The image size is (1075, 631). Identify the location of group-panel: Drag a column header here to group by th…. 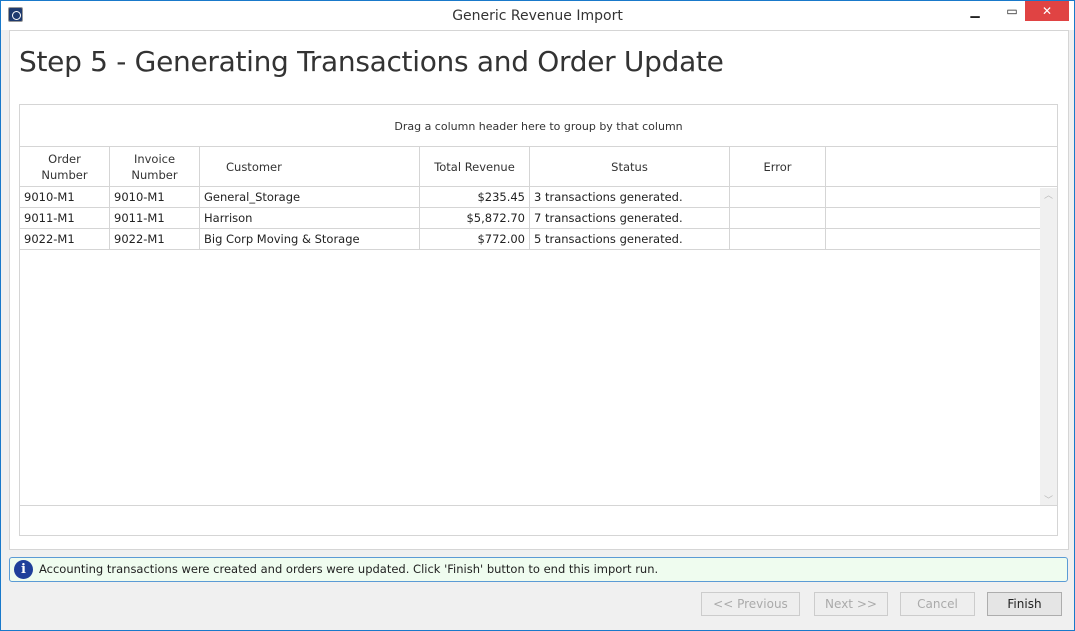
(538, 126).